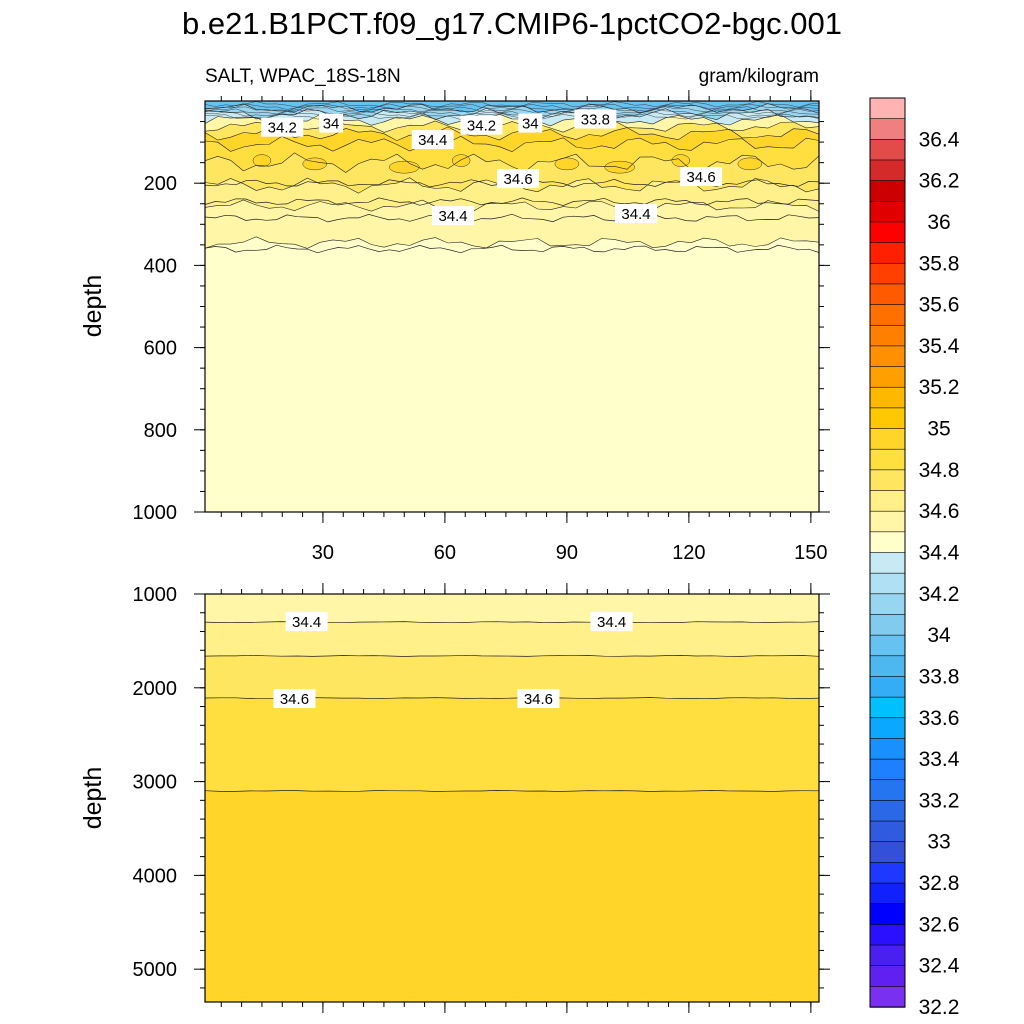 This screenshot has width=1024, height=1024. What do you see at coordinates (939, 139) in the screenshot?
I see `colorbar-label: 36.4` at bounding box center [939, 139].